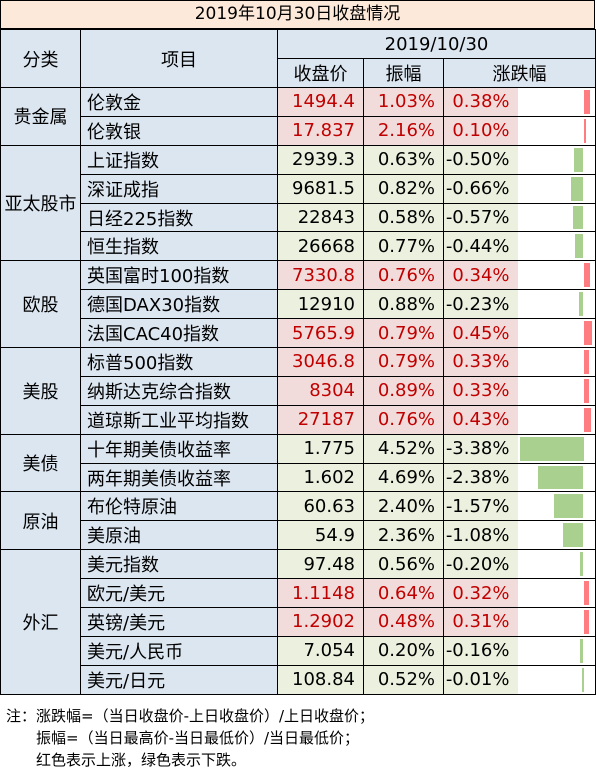  I want to click on amplitude-cell: 0.82%, so click(403, 188).